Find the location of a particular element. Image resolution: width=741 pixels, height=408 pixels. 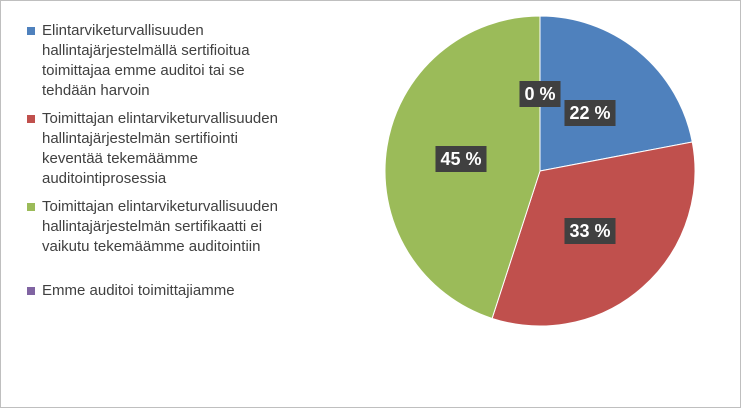

legend-item-4: Emme auditoi toimittajiamme is located at coordinates (177, 291).